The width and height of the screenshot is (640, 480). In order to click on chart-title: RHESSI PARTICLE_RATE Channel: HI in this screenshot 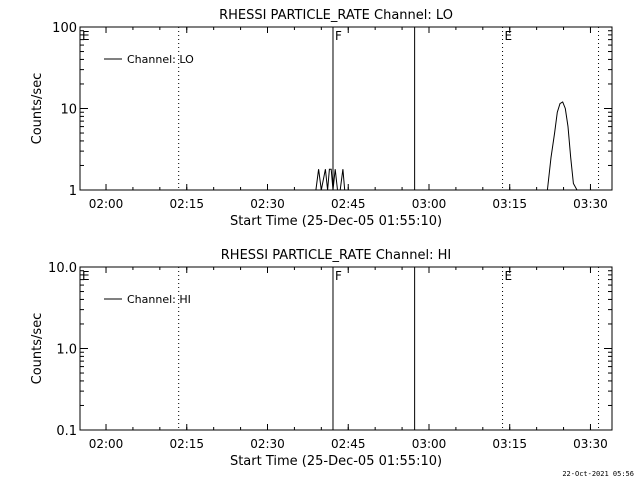, I will do `click(336, 255)`.